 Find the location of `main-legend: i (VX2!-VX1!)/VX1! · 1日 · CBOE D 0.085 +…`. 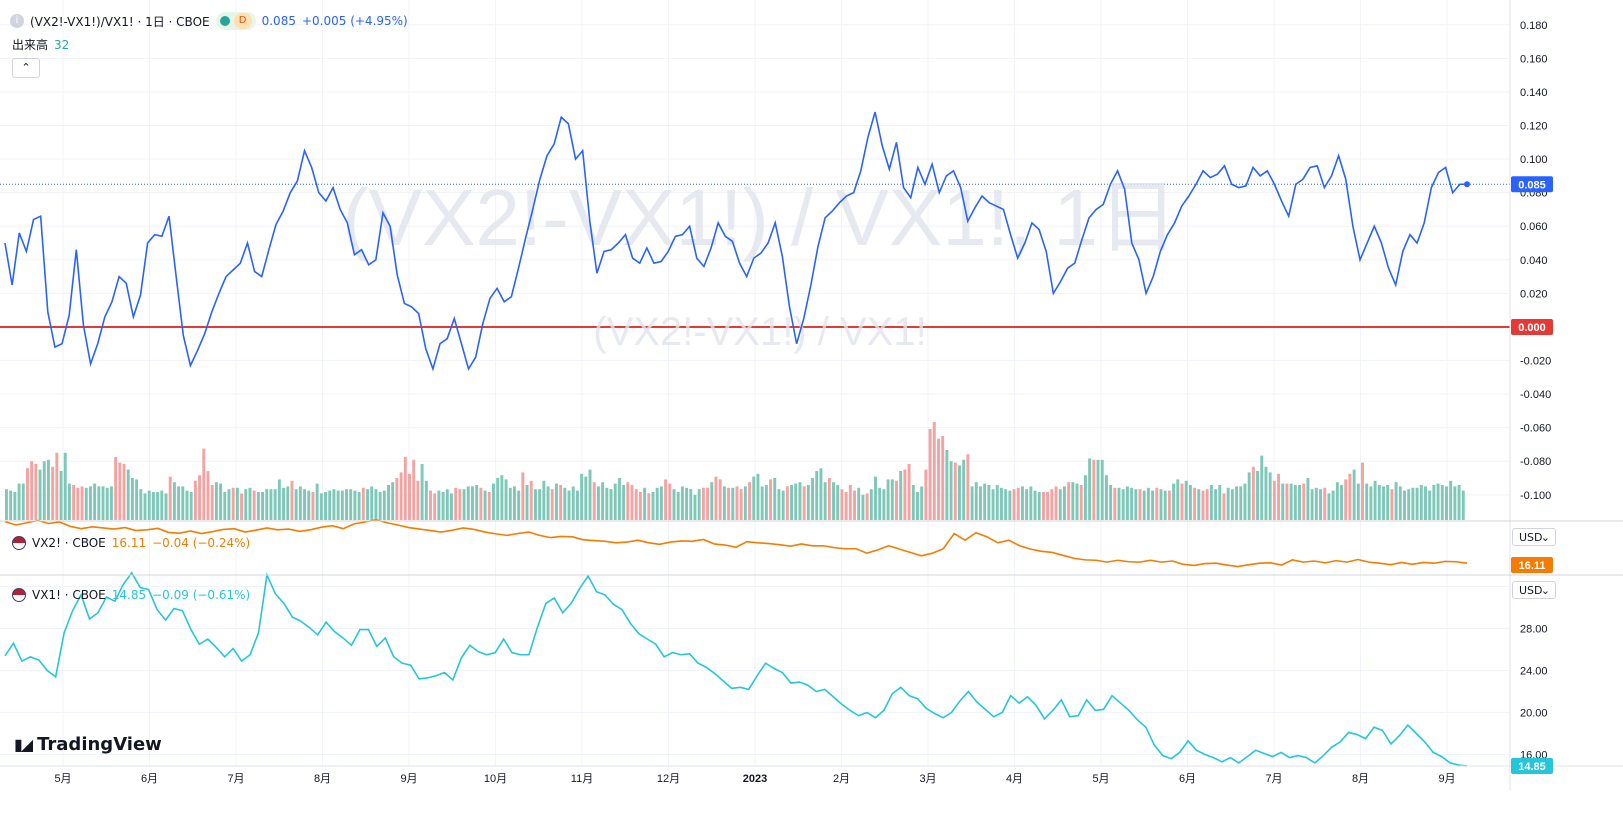

main-legend: i (VX2!-VX1!)/VX1! · 1日 · CBOE D 0.085 +… is located at coordinates (209, 21).